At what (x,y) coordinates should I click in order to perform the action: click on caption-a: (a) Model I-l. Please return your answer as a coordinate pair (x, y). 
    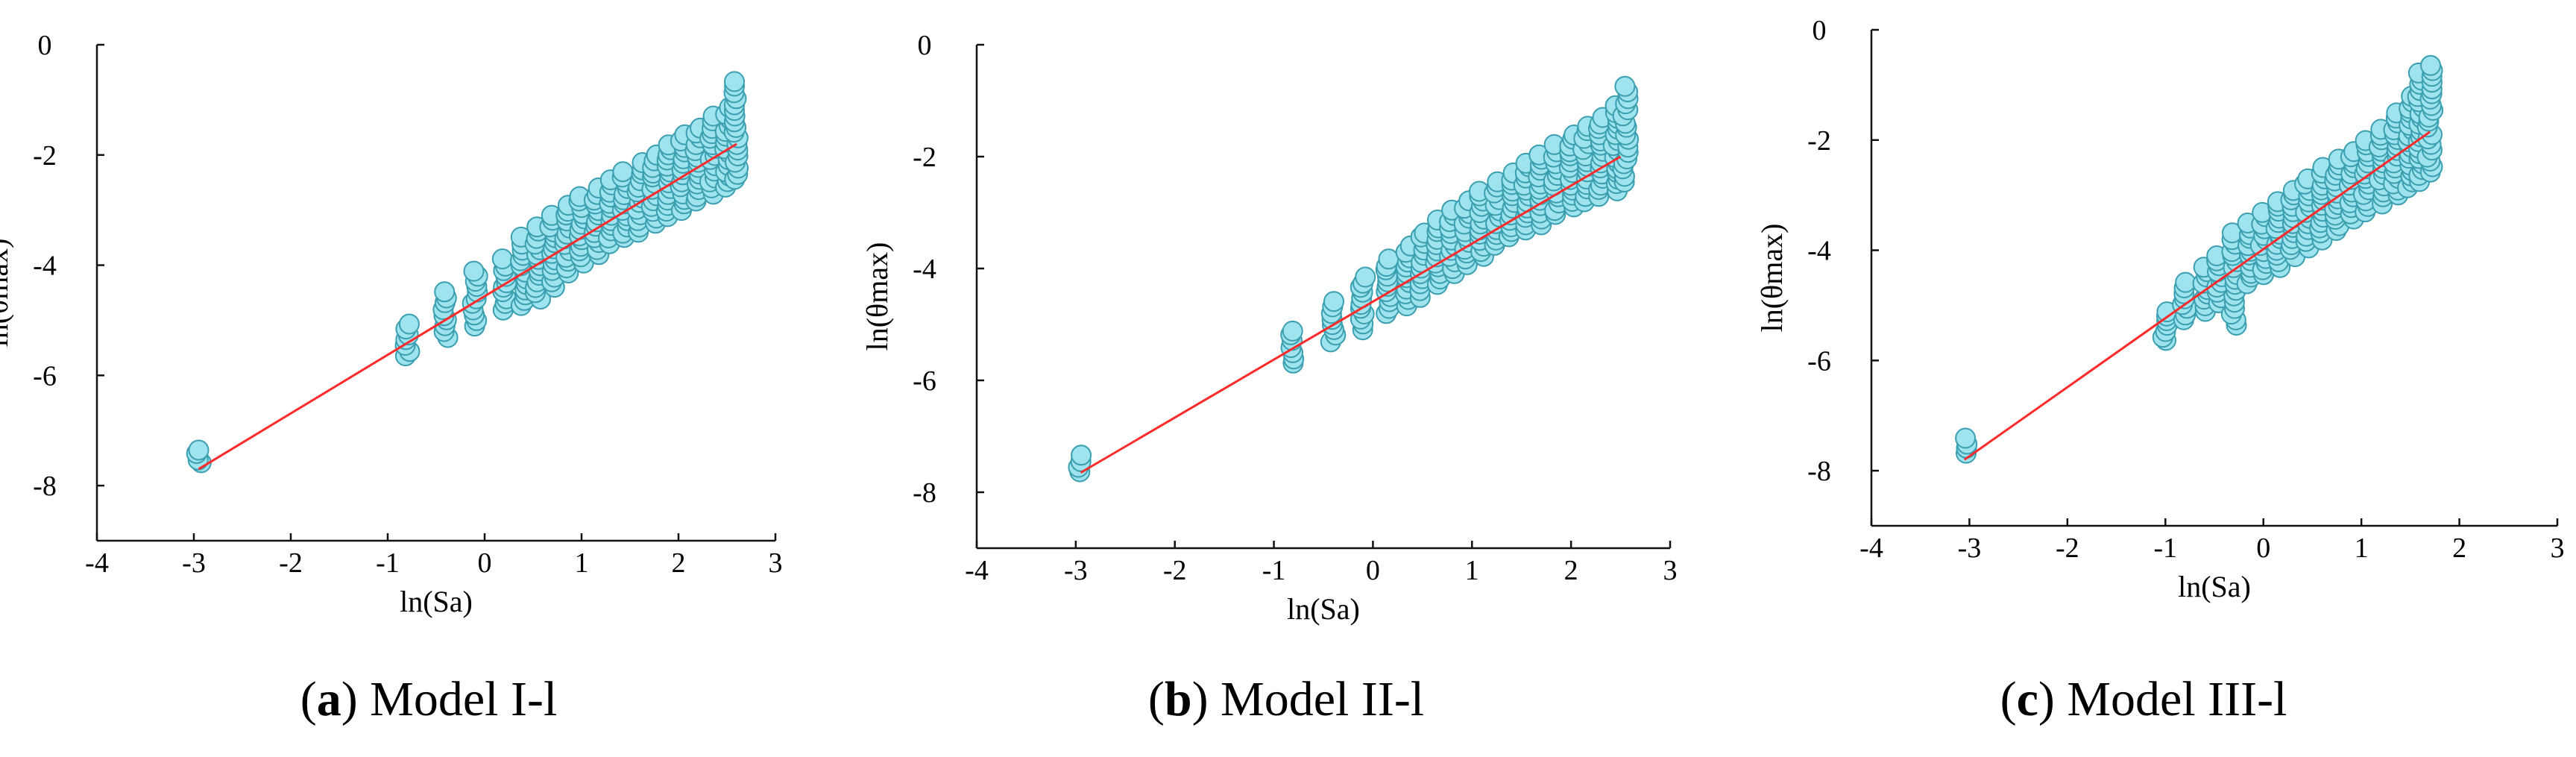
    Looking at the image, I should click on (429, 699).